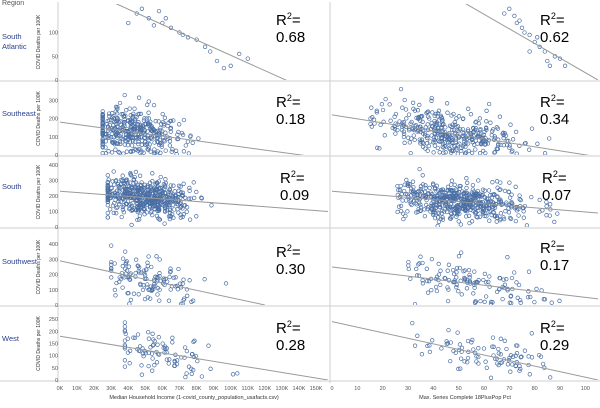 The width and height of the screenshot is (600, 408). What do you see at coordinates (182, 138) in the screenshot?
I see `trend-line` at bounding box center [182, 138].